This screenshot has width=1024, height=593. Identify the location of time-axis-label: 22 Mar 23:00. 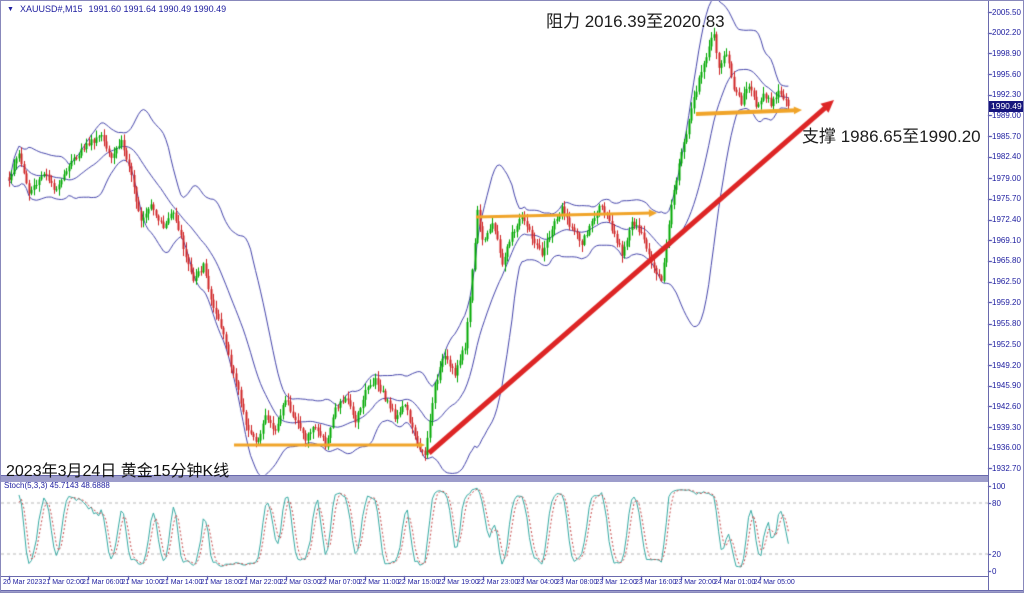
(498, 582).